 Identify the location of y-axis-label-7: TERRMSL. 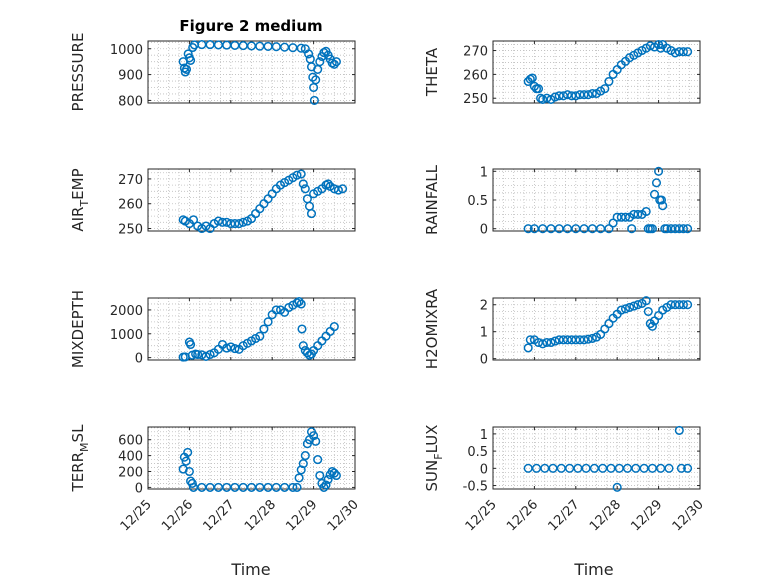
(80, 458).